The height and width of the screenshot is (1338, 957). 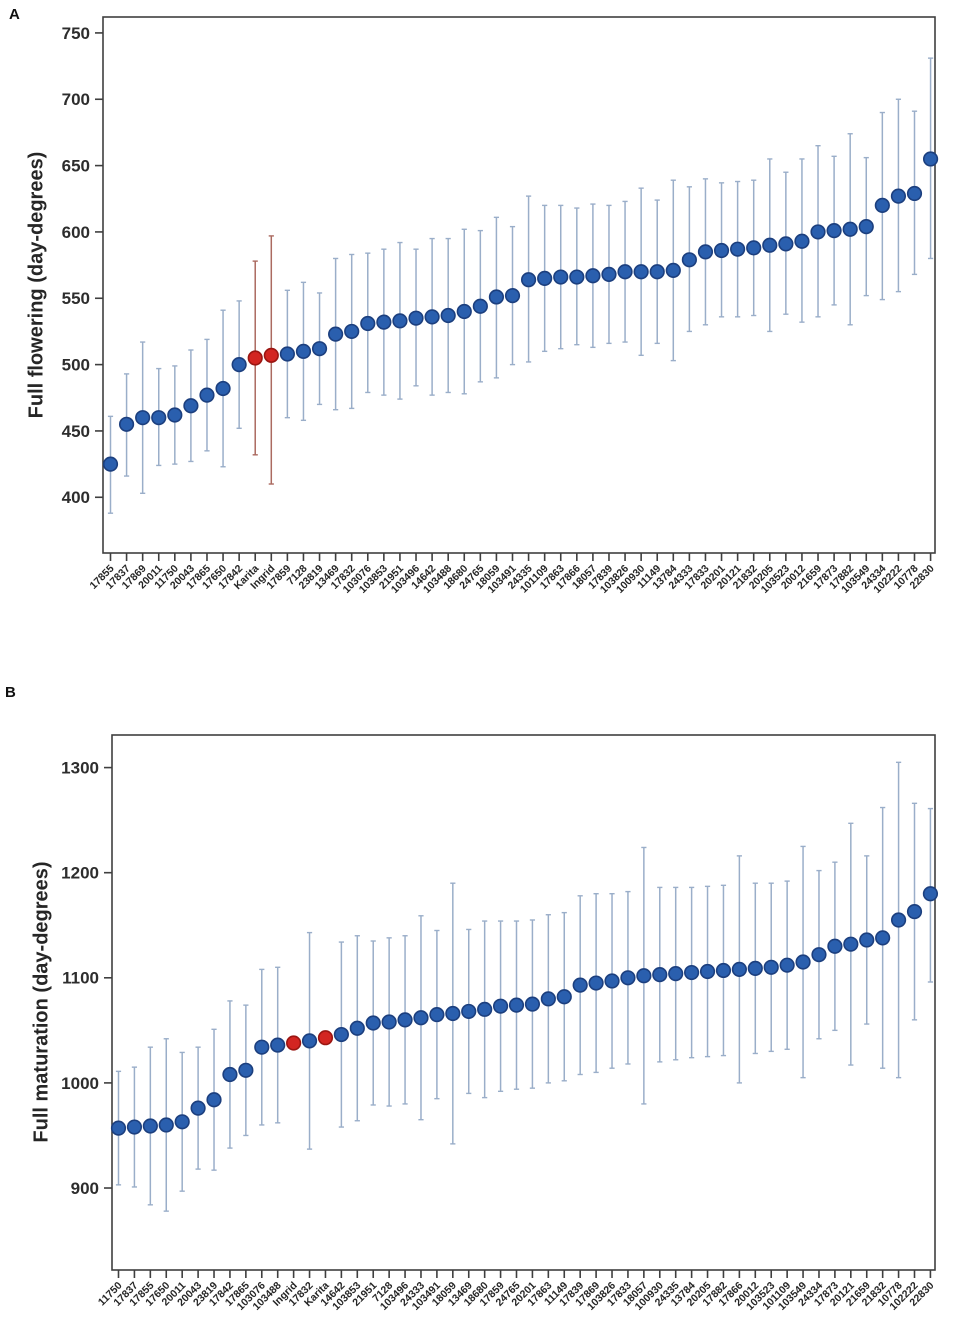 I want to click on panel-a-data-point-Ingrid, so click(x=271, y=355).